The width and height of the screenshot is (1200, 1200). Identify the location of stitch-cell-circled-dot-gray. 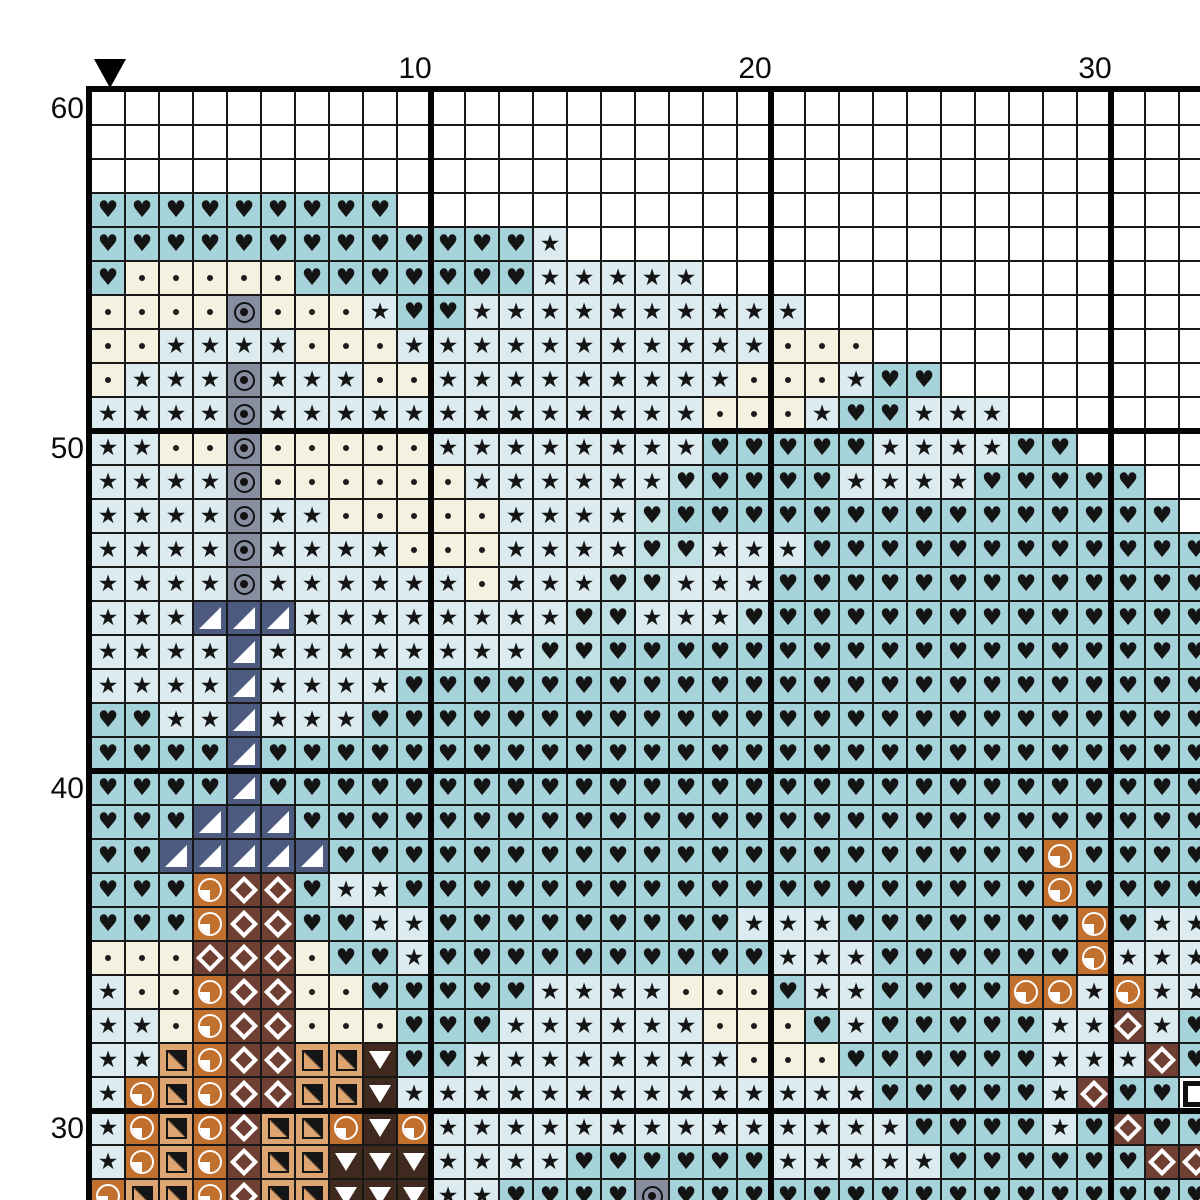
(245, 449).